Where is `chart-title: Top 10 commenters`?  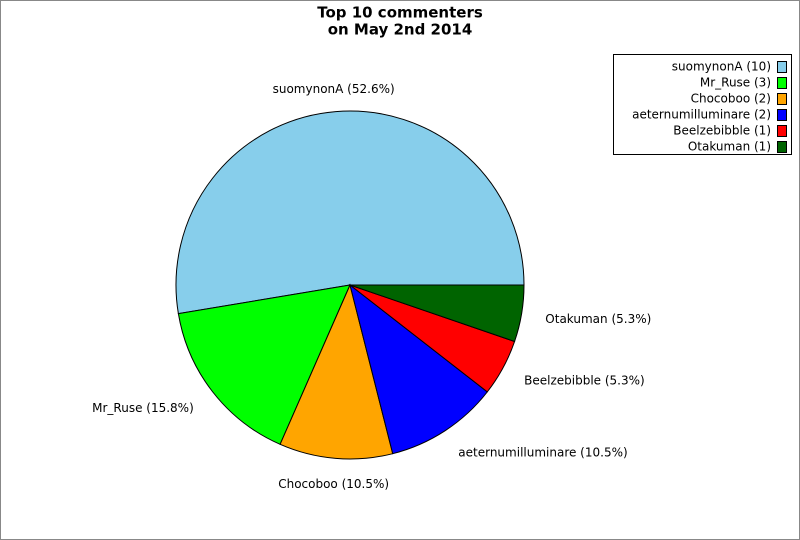
chart-title: Top 10 commenters is located at coordinates (400, 13).